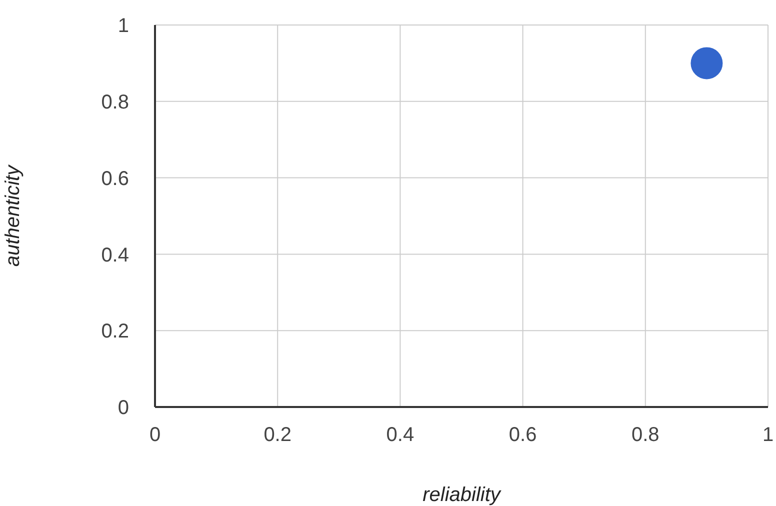 The width and height of the screenshot is (776, 506). Describe the element at coordinates (462, 495) in the screenshot. I see `x-axis-title: reliability` at that location.